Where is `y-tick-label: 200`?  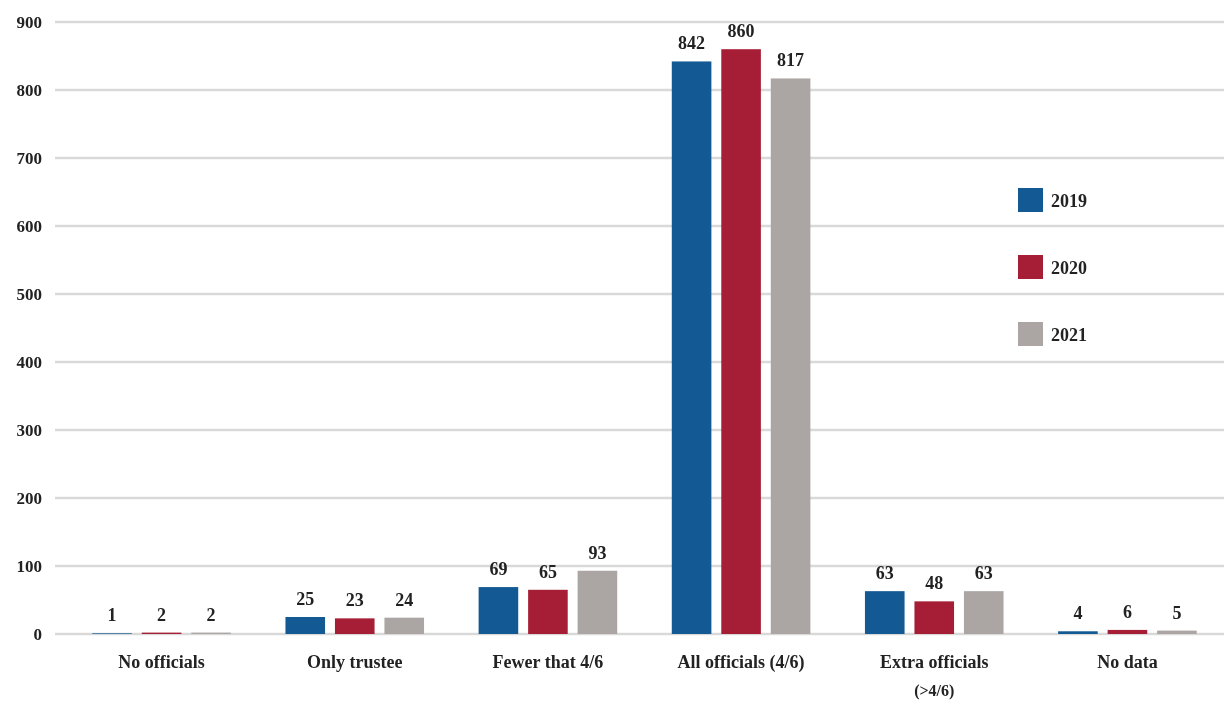 y-tick-label: 200 is located at coordinates (29, 498).